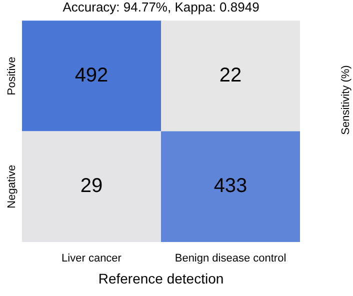 This screenshot has height=296, width=353. Describe the element at coordinates (91, 186) in the screenshot. I see `data-label: 29` at that location.